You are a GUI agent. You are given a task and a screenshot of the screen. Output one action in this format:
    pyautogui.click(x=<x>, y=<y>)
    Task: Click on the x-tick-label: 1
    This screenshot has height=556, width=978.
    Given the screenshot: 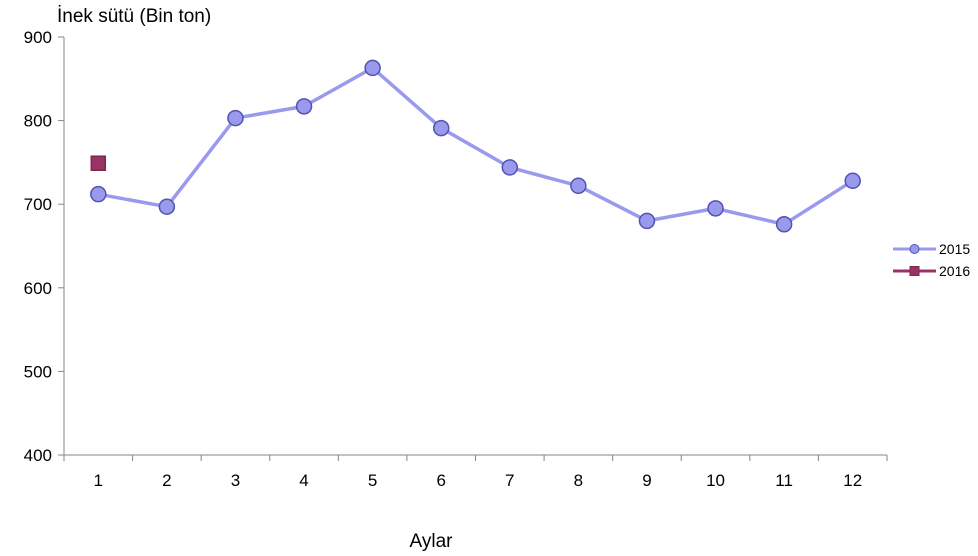 What is the action you would take?
    pyautogui.click(x=98, y=480)
    